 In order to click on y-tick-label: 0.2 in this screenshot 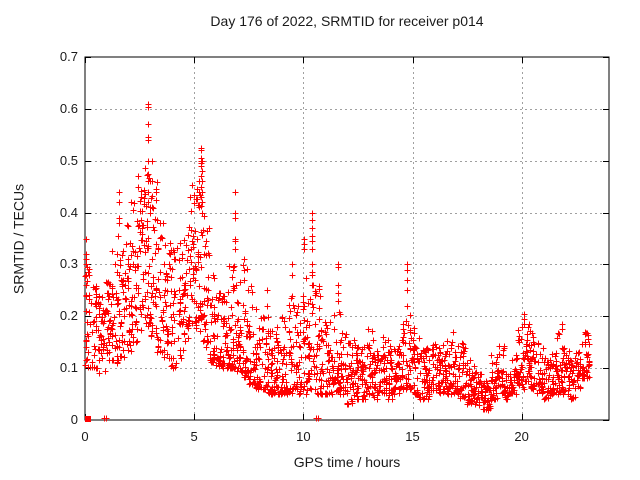, I will do `click(68, 316)`.